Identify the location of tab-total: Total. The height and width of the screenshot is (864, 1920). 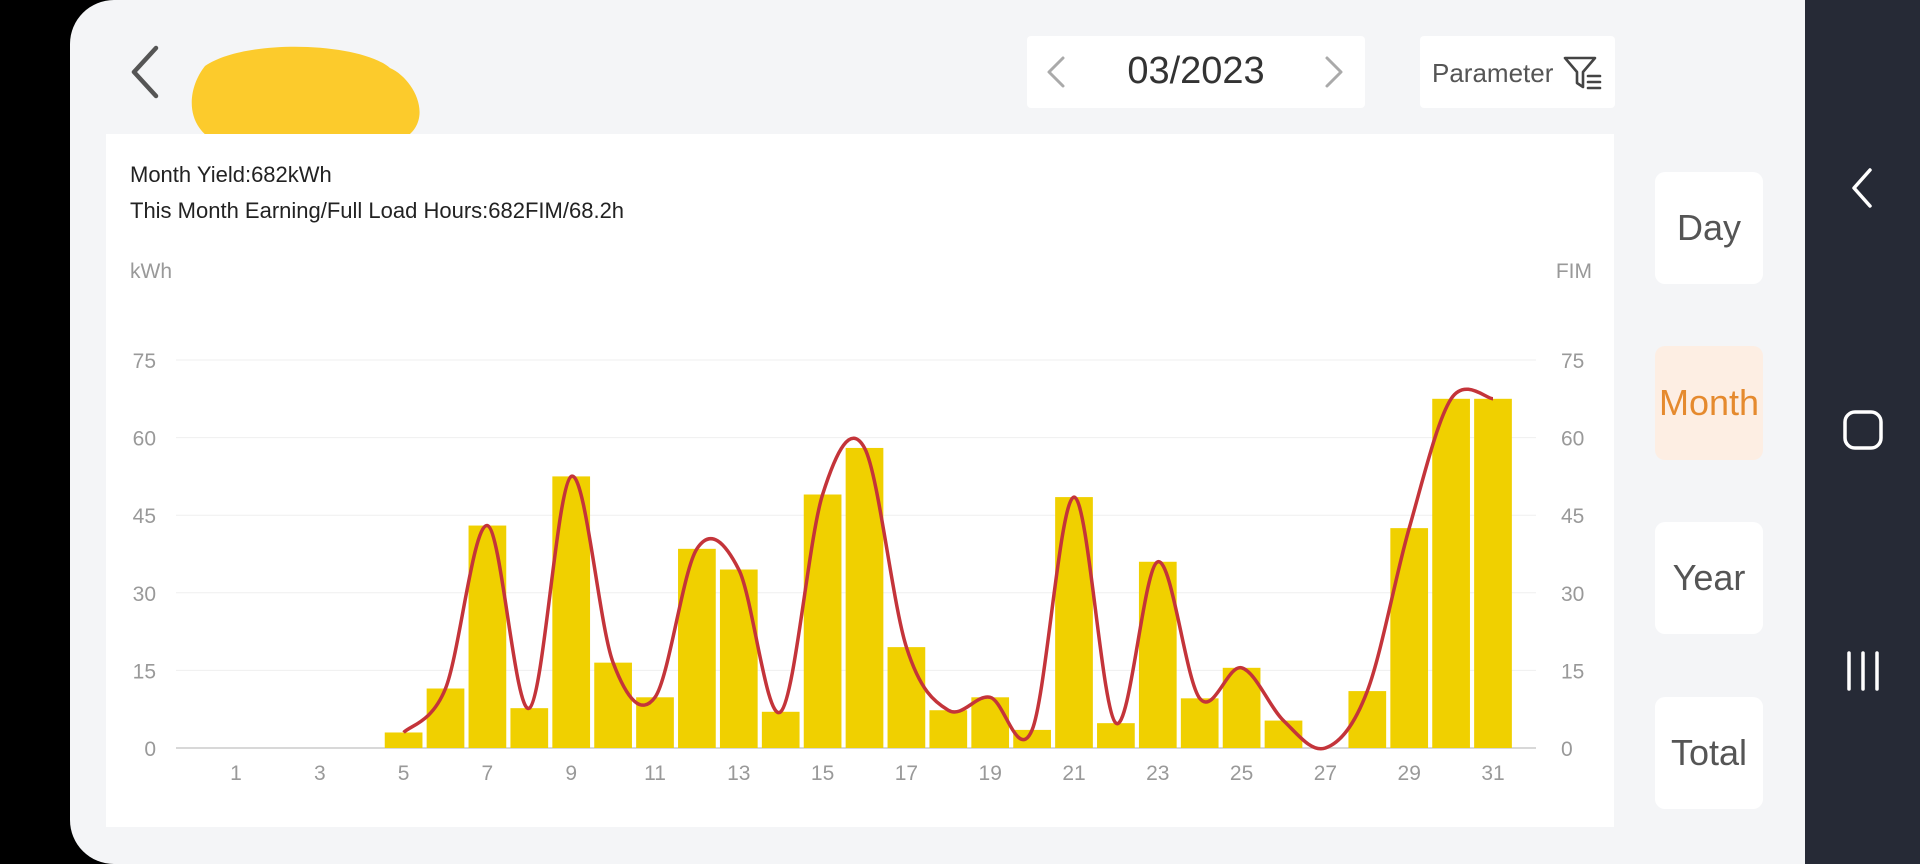
(1709, 753).